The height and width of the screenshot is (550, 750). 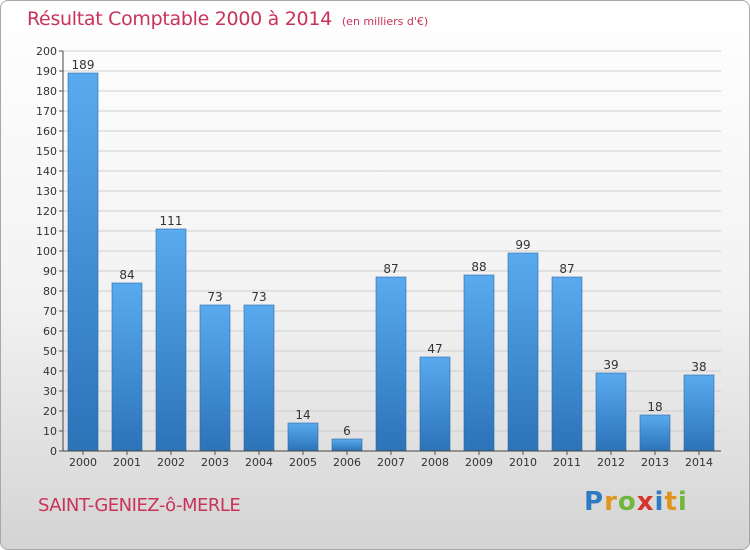 I want to click on logo-letter: x, so click(x=645, y=502).